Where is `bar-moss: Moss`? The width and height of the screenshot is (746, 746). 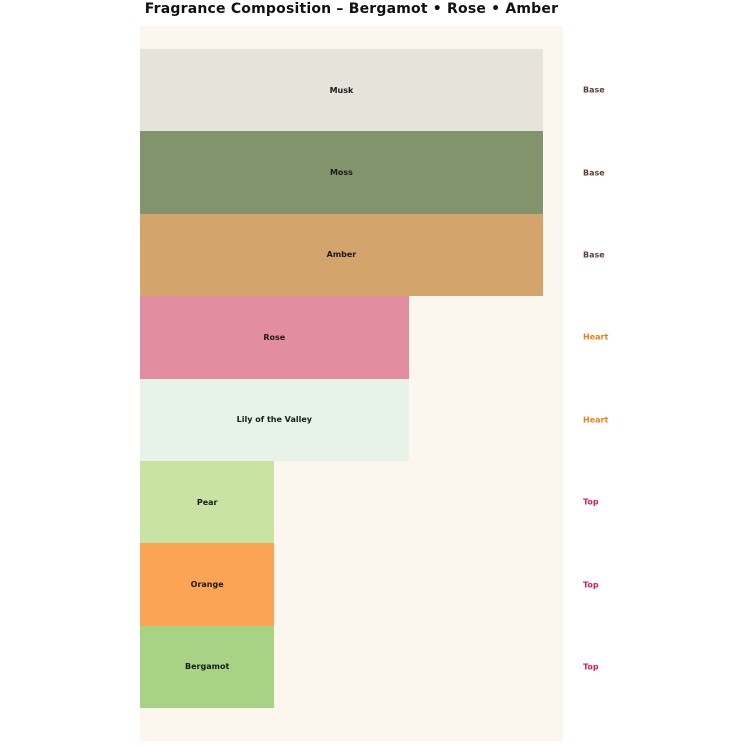 bar-moss: Moss is located at coordinates (341, 172).